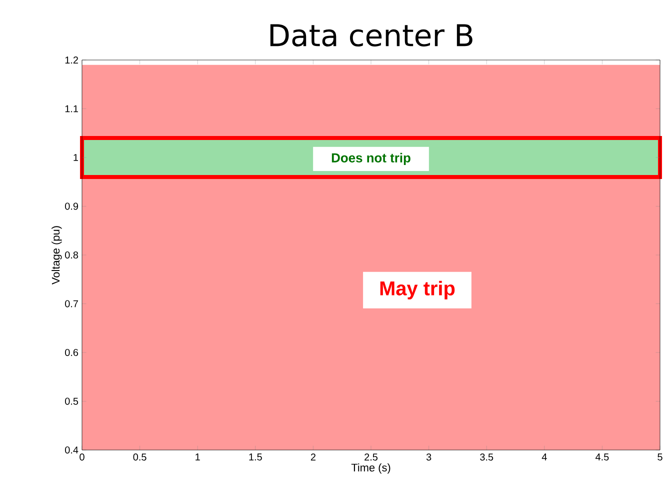 This screenshot has height=498, width=664. Describe the element at coordinates (71, 108) in the screenshot. I see `y-tick-label: 1.1` at that location.